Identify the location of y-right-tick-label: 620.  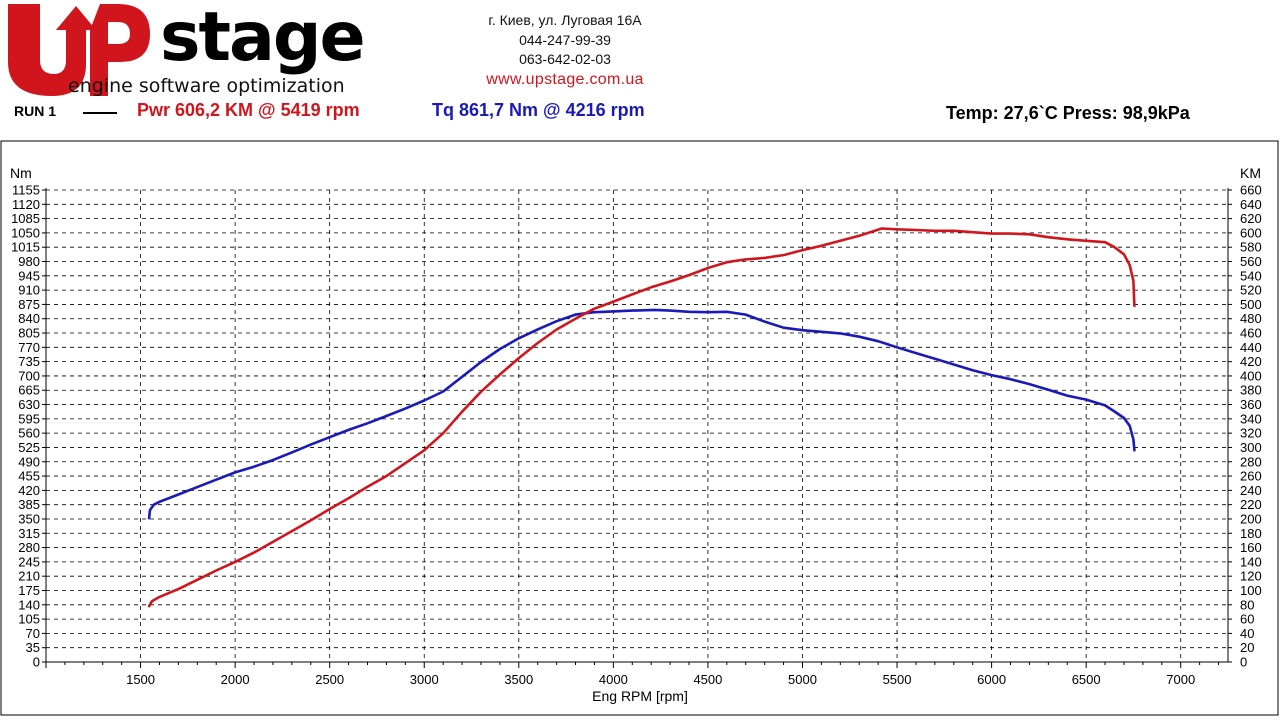
(1251, 218).